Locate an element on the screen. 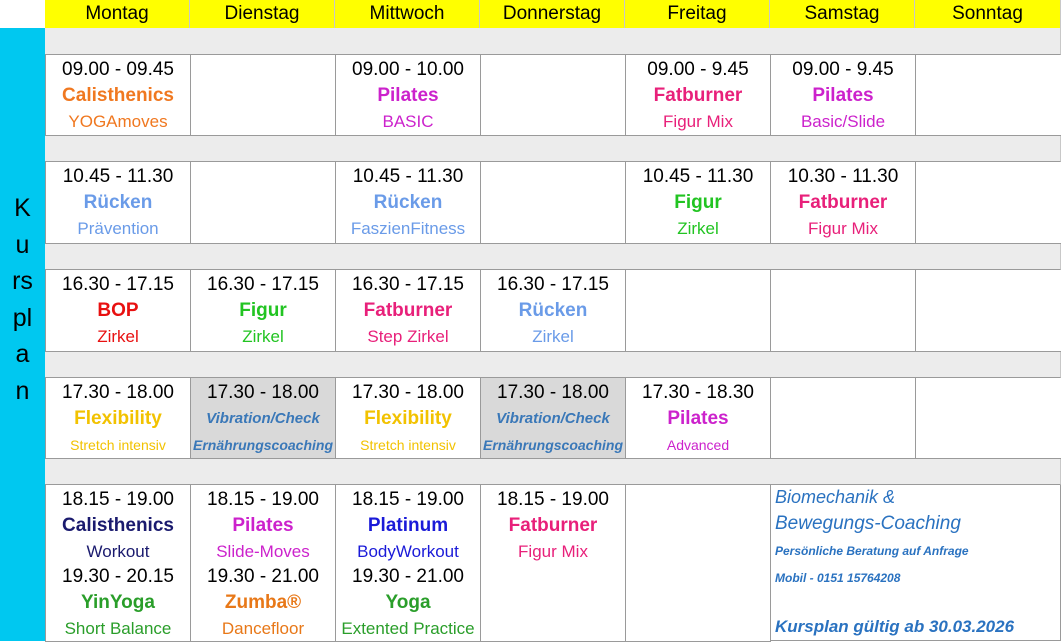 This screenshot has height=642, width=1061. class-title: Flexibility is located at coordinates (408, 418).